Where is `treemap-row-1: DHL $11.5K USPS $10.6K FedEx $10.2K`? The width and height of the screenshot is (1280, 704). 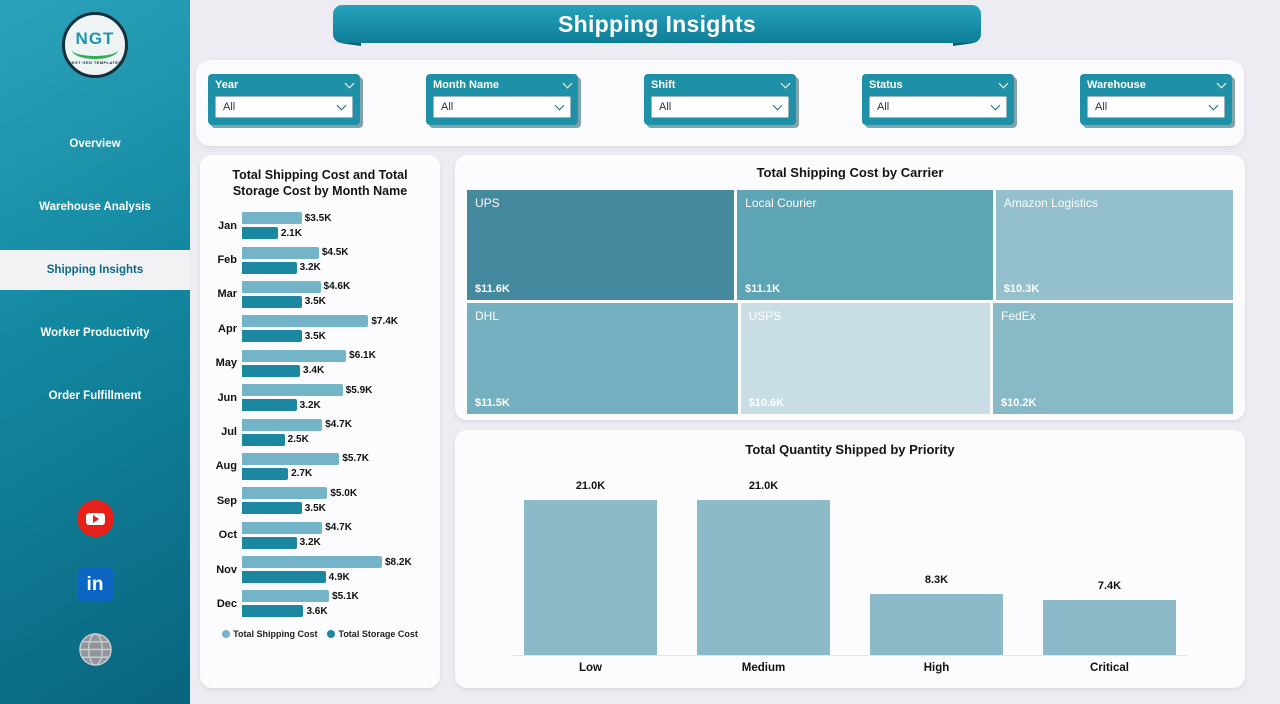
treemap-row-1: DHL $11.5K USPS $10.6K FedEx $10.2K is located at coordinates (850, 358).